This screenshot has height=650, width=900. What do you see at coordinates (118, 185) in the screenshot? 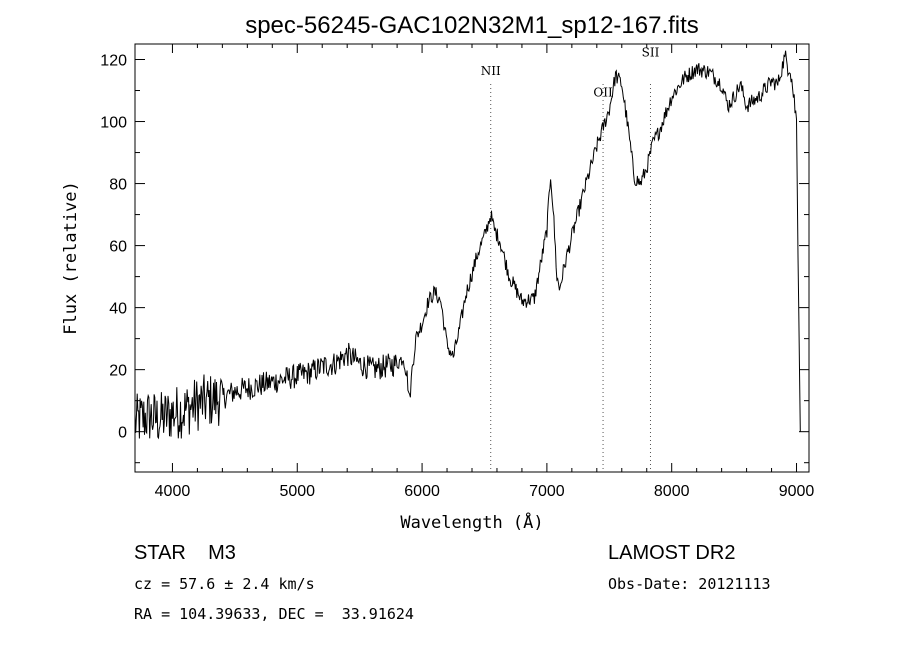
I see `y-tick-label-4: 80` at bounding box center [118, 185].